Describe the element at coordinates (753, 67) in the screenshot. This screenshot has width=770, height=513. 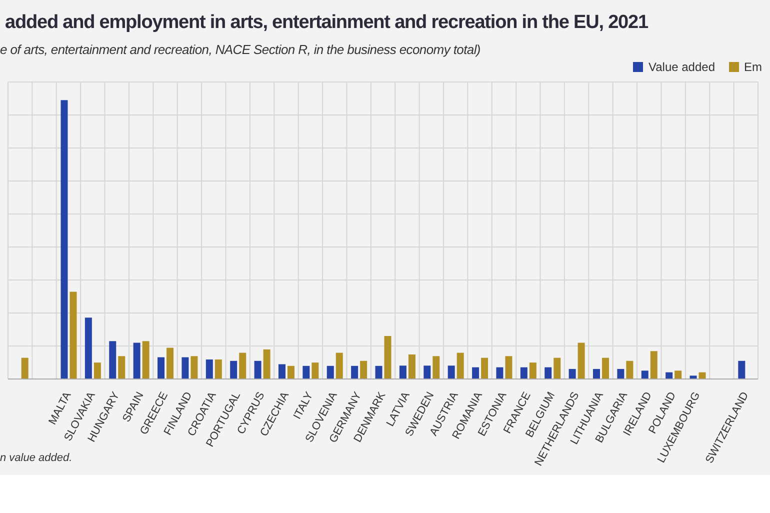
I see `legend-label: Em` at that location.